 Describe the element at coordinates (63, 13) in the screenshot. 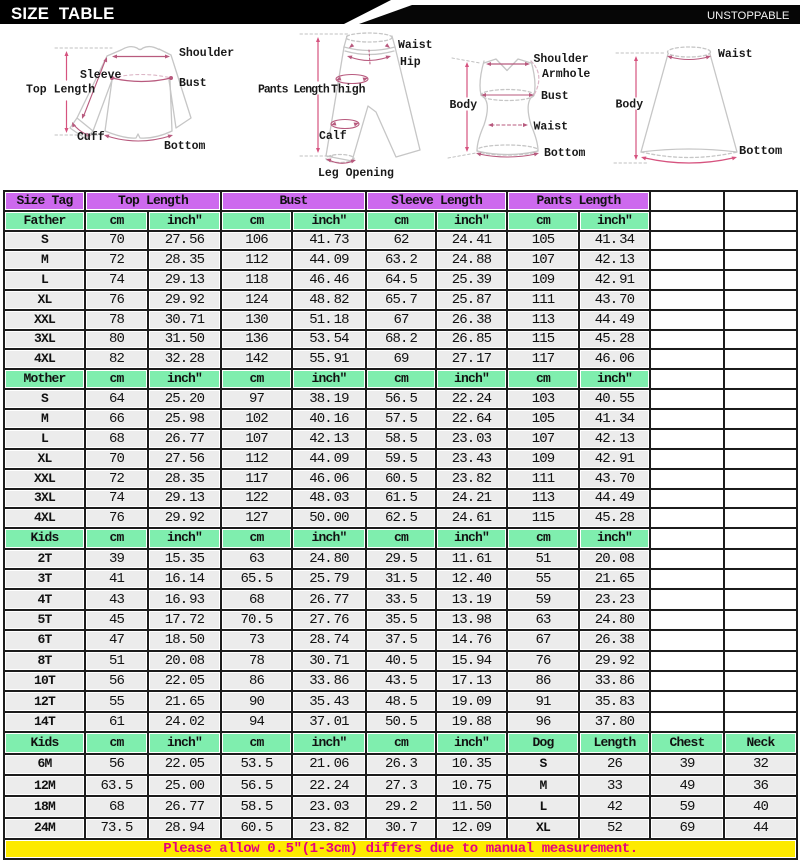

I see `svg-text: SIZE TABLE` at that location.